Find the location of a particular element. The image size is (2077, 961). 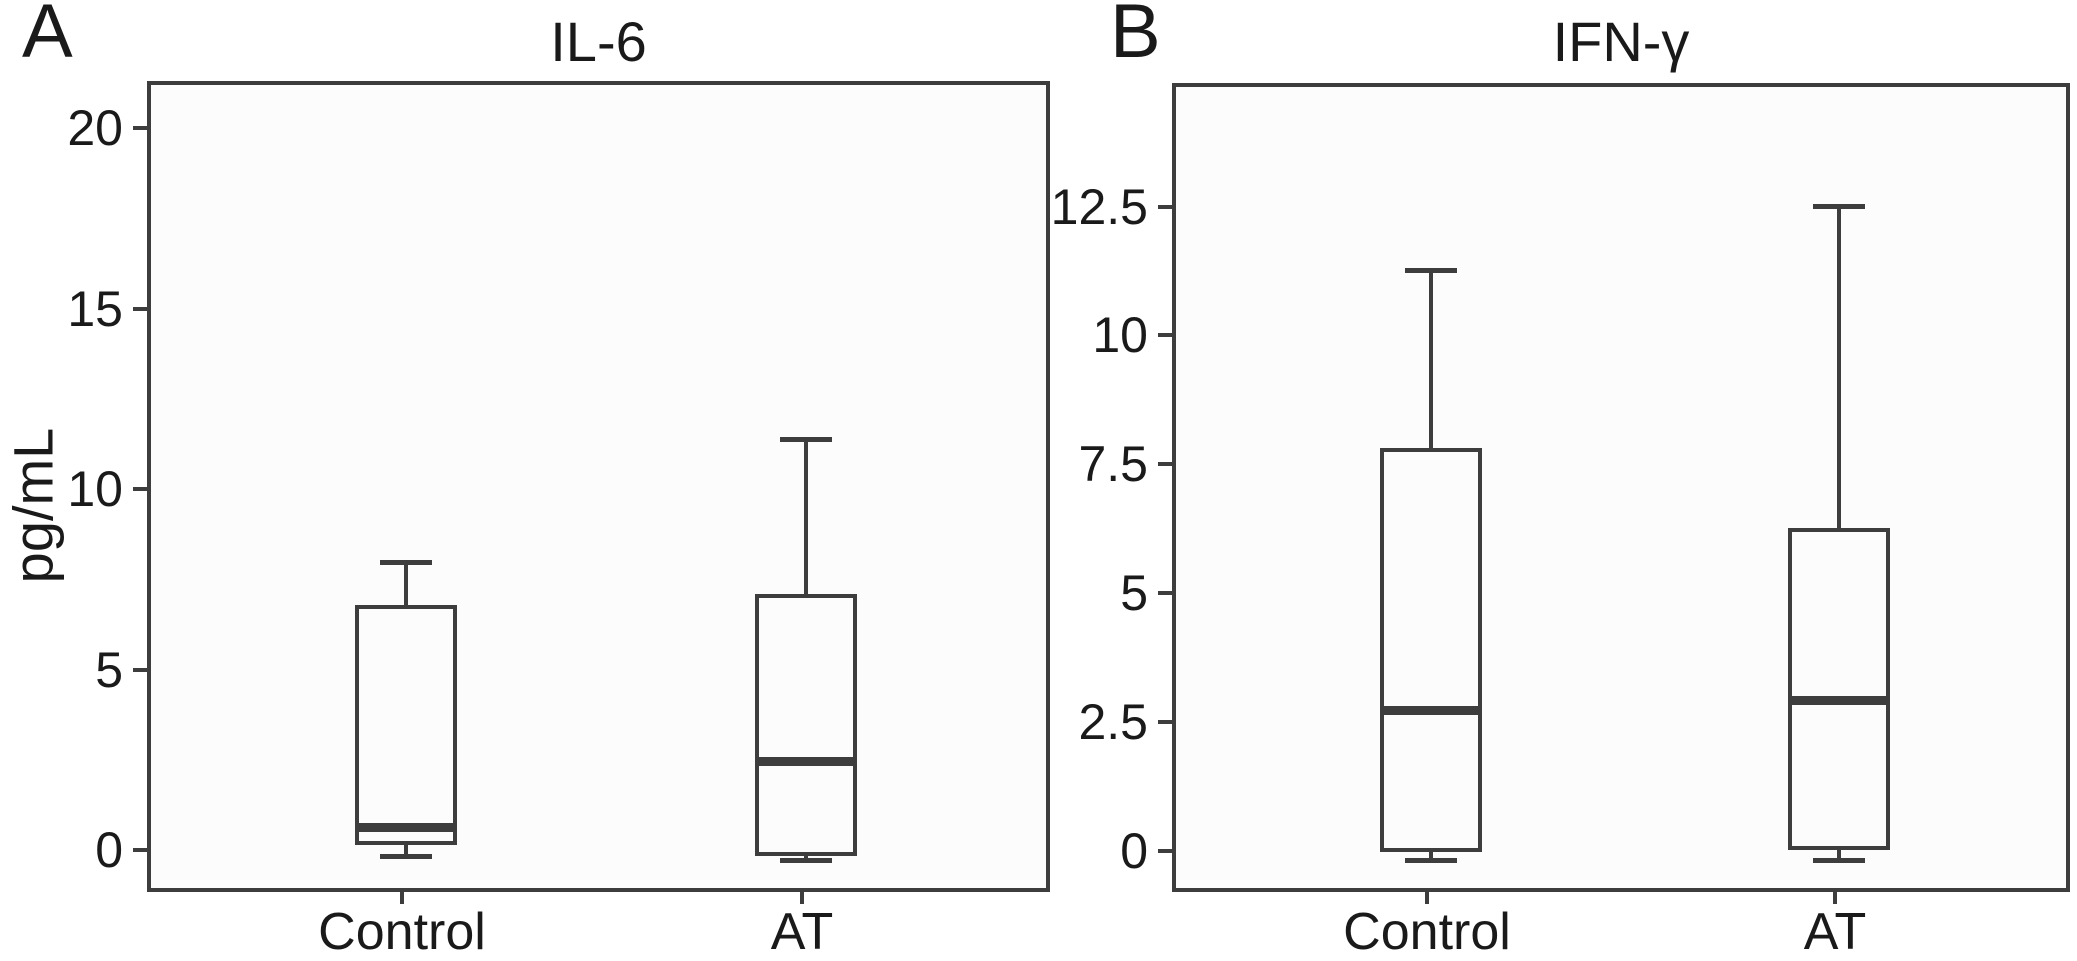

panel-b-label: B is located at coordinates (1135, 37).